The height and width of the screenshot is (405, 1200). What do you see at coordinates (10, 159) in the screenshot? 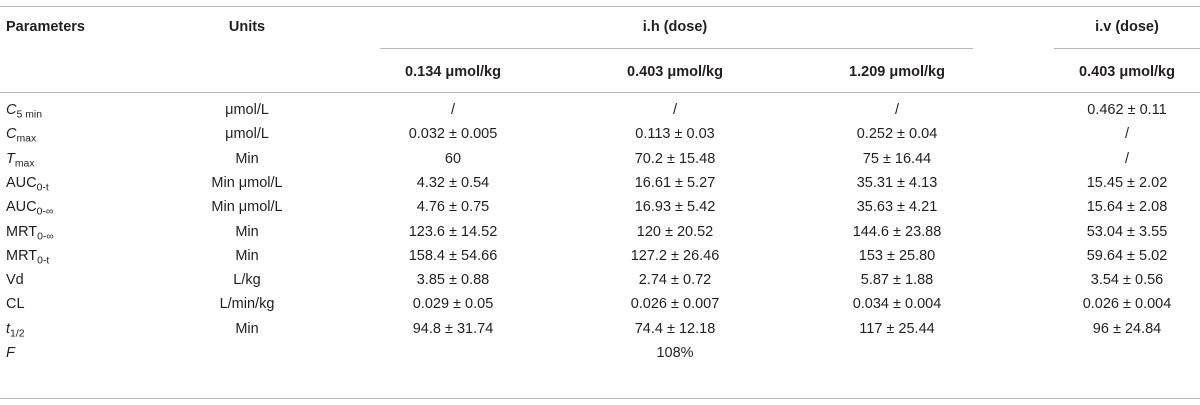
I see `row-parameter-symbol: T` at bounding box center [10, 159].